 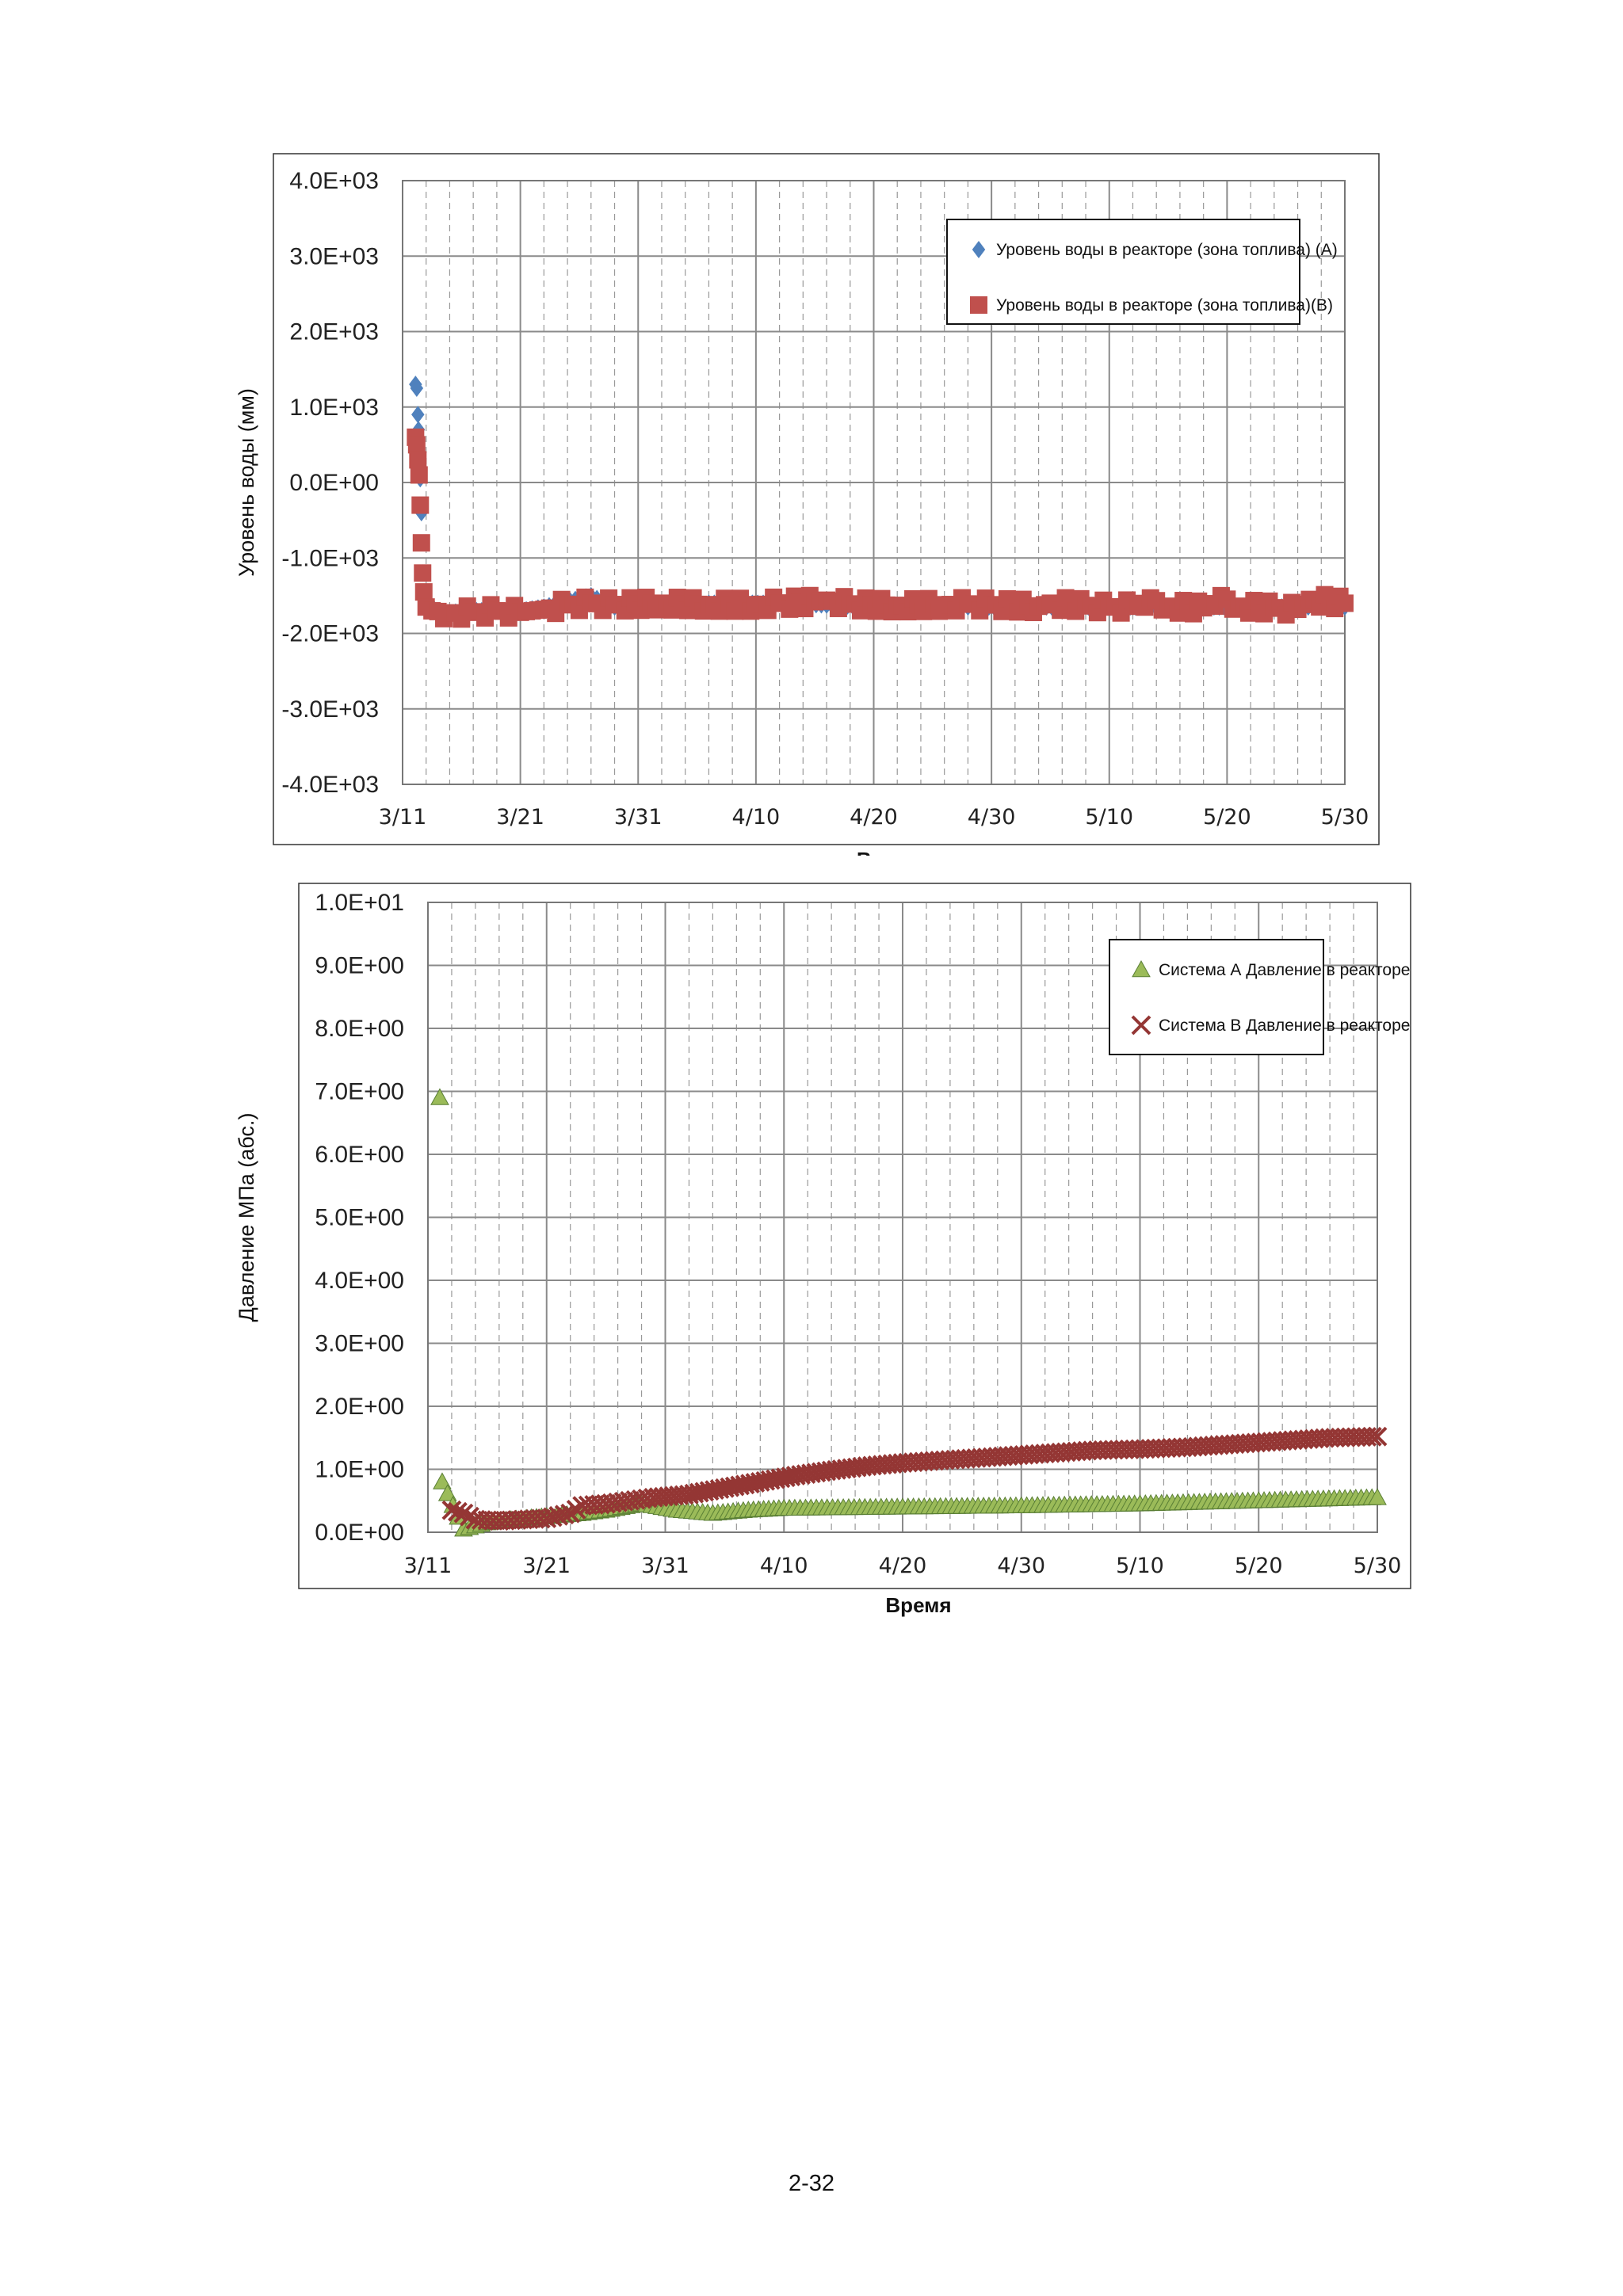 What do you see at coordinates (330, 558) in the screenshot?
I see `y-tick-label: -1.0E+03` at bounding box center [330, 558].